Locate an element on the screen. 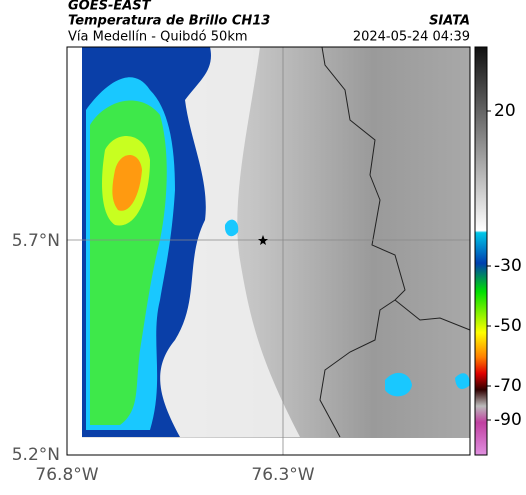 The width and height of the screenshot is (526, 495). datetime: 2024-05-24 04:39 is located at coordinates (411, 37).